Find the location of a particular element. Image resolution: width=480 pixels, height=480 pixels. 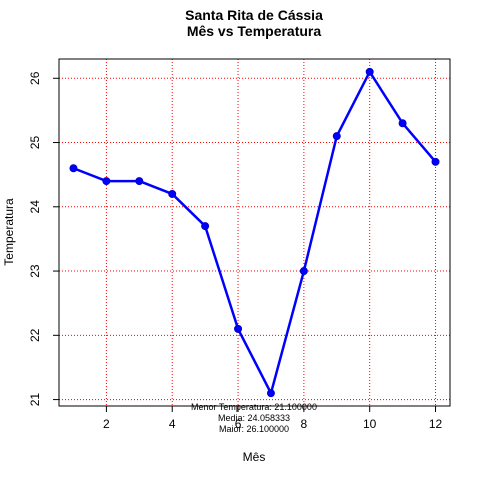

annotation-2: Maior: 26.100000 is located at coordinates (254, 429).